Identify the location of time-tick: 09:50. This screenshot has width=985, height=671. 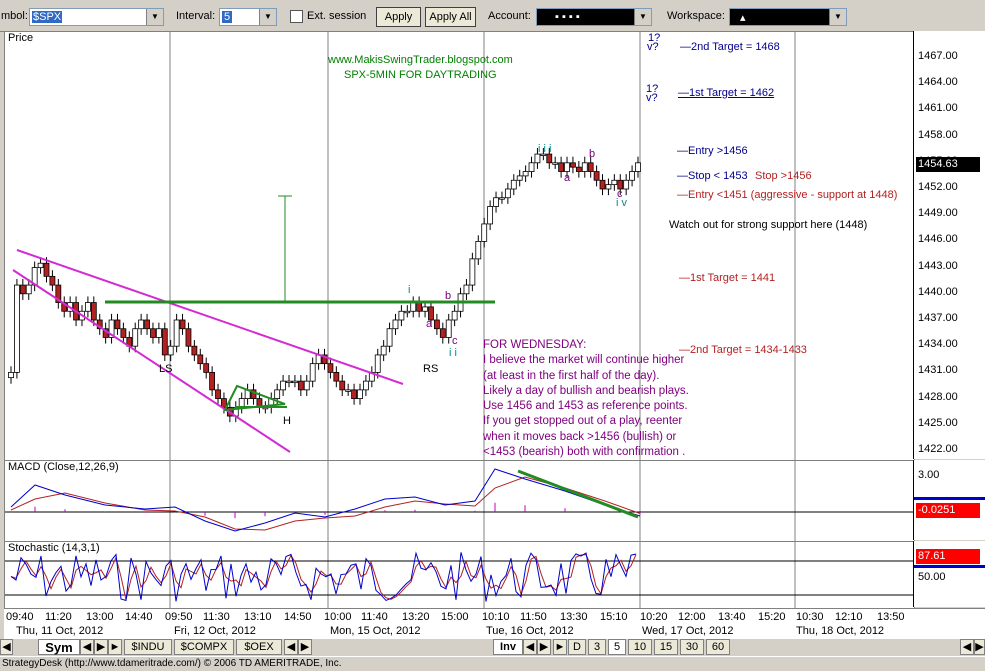
(179, 617).